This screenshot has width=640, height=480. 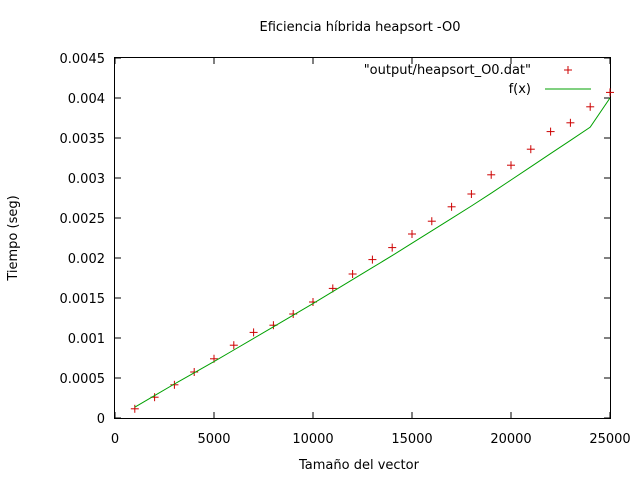 What do you see at coordinates (312, 439) in the screenshot?
I see `x-tick-label: 10000` at bounding box center [312, 439].